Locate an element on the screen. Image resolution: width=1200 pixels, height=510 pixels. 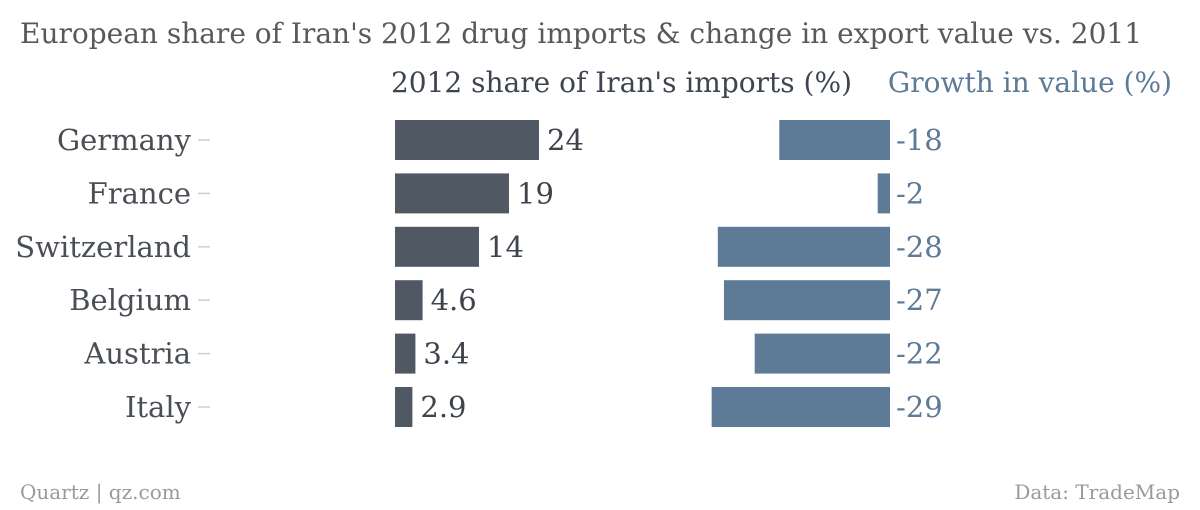
category-label-austria: Austria is located at coordinates (137, 354).